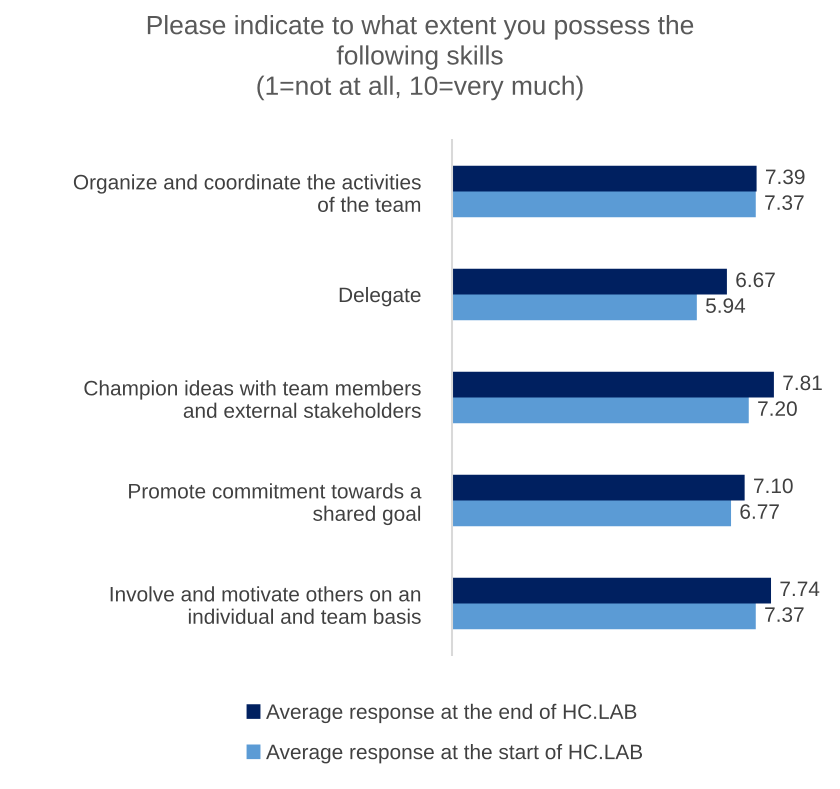 The width and height of the screenshot is (840, 789). What do you see at coordinates (726, 305) in the screenshot?
I see `data-label: 5.94` at bounding box center [726, 305].